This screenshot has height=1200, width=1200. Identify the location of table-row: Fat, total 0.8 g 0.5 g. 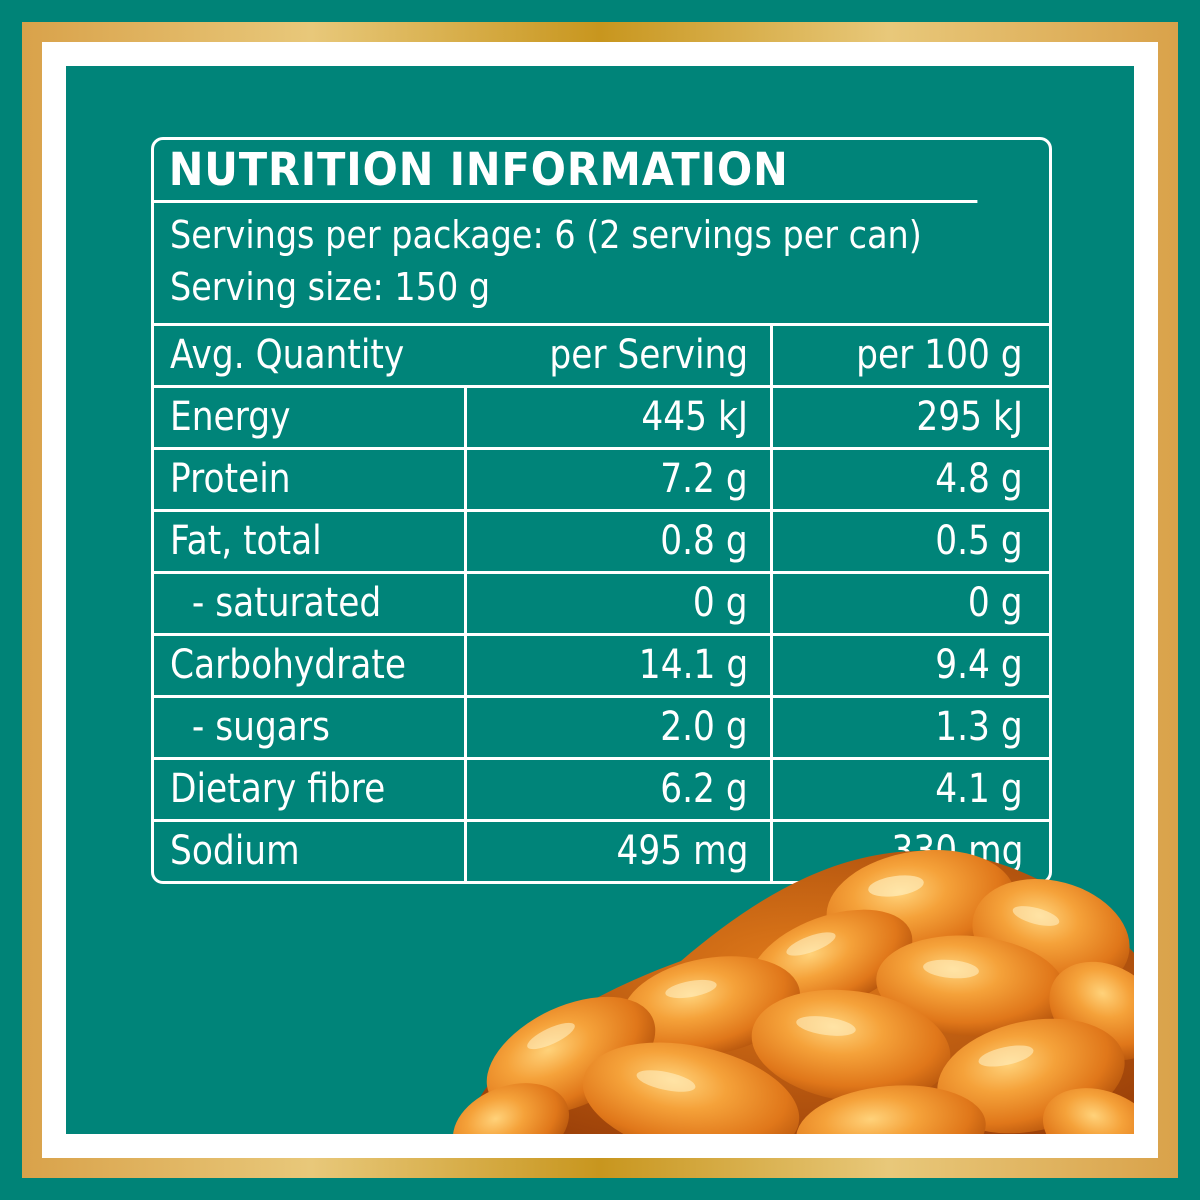
(601, 543).